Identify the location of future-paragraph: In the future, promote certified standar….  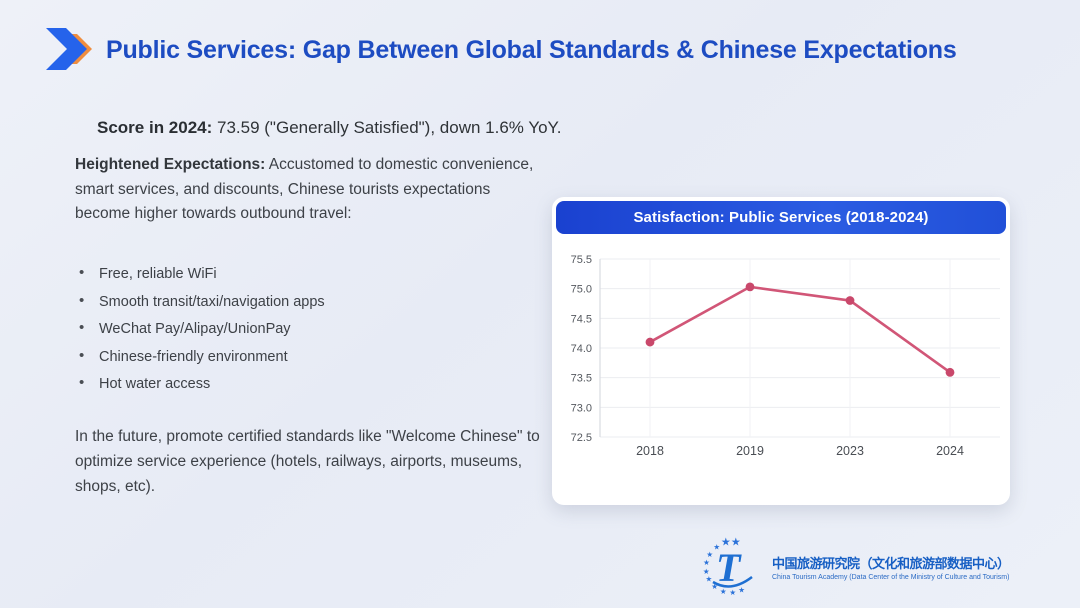
(307, 461).